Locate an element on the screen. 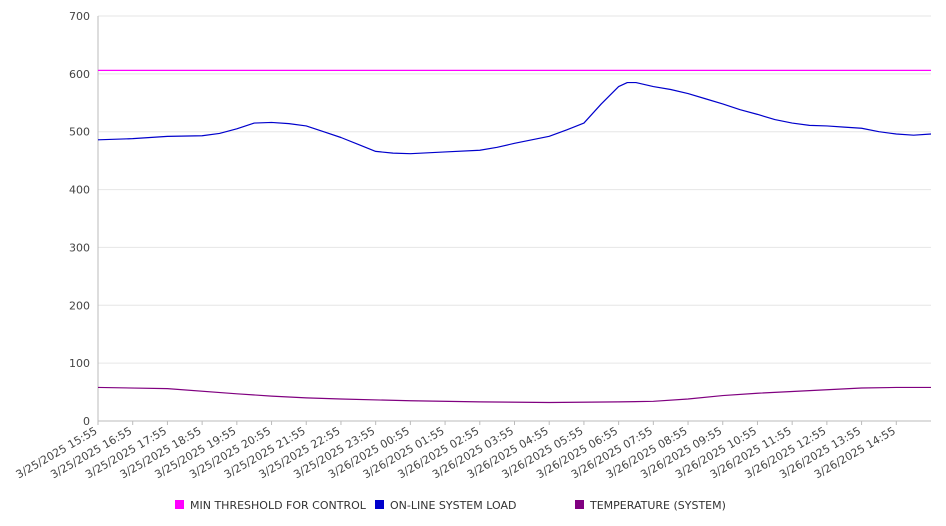 This screenshot has width=946, height=526. legend-label: ON-LINE SYSTEM LOAD is located at coordinates (453, 505).